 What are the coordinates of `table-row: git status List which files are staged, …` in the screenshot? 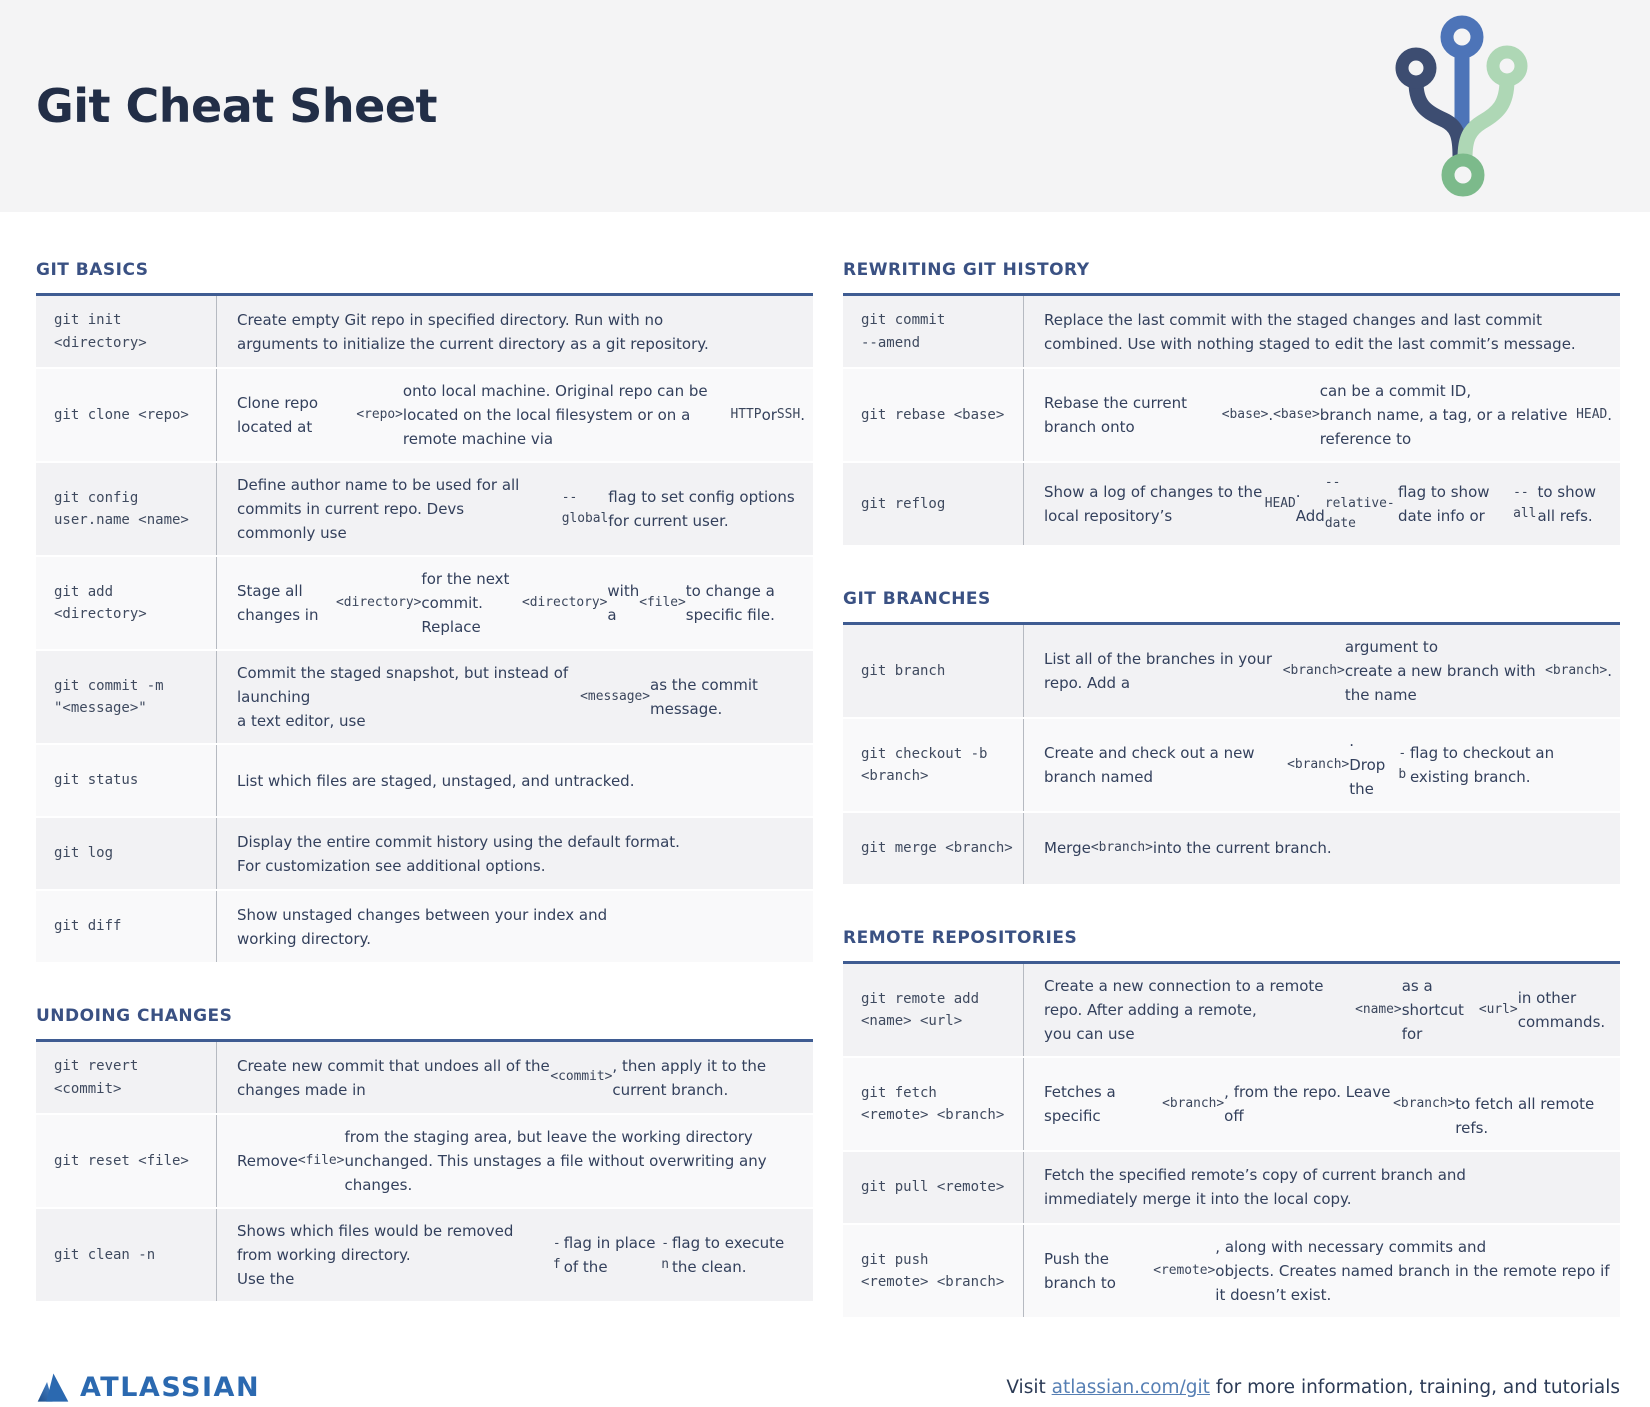 It's located at (424, 781).